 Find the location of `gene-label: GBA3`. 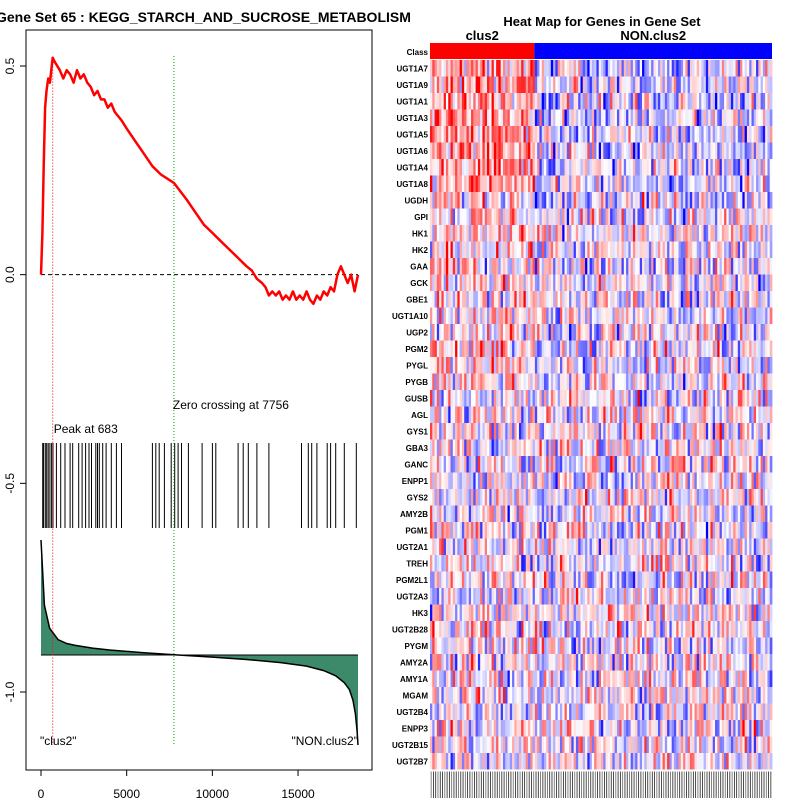

gene-label: GBA3 is located at coordinates (417, 448).